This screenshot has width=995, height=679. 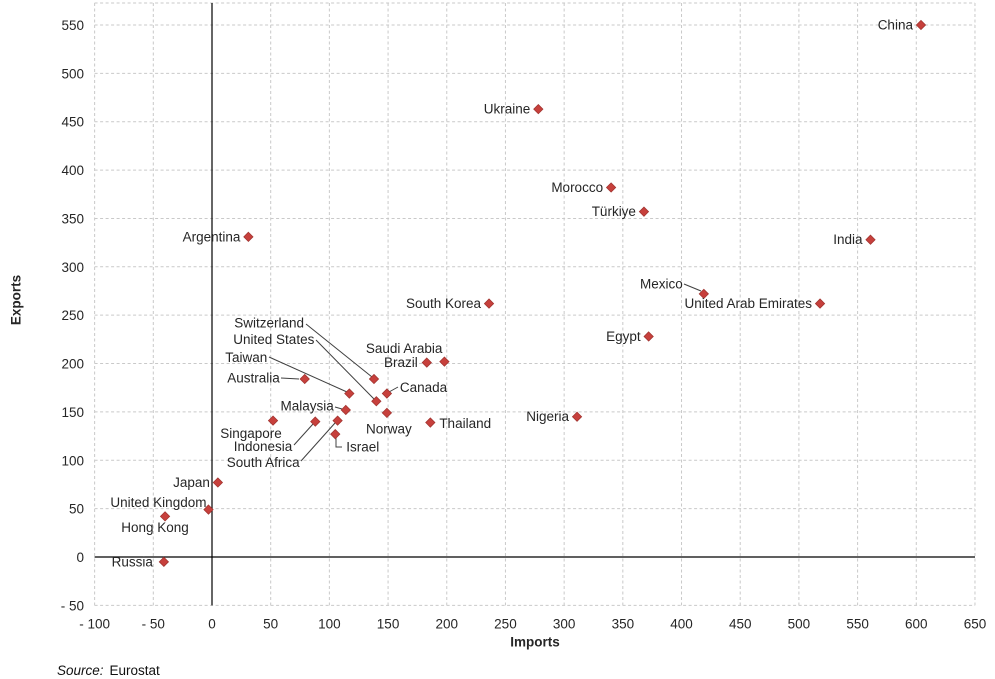 I want to click on point-united-arab-emirates, so click(x=820, y=303).